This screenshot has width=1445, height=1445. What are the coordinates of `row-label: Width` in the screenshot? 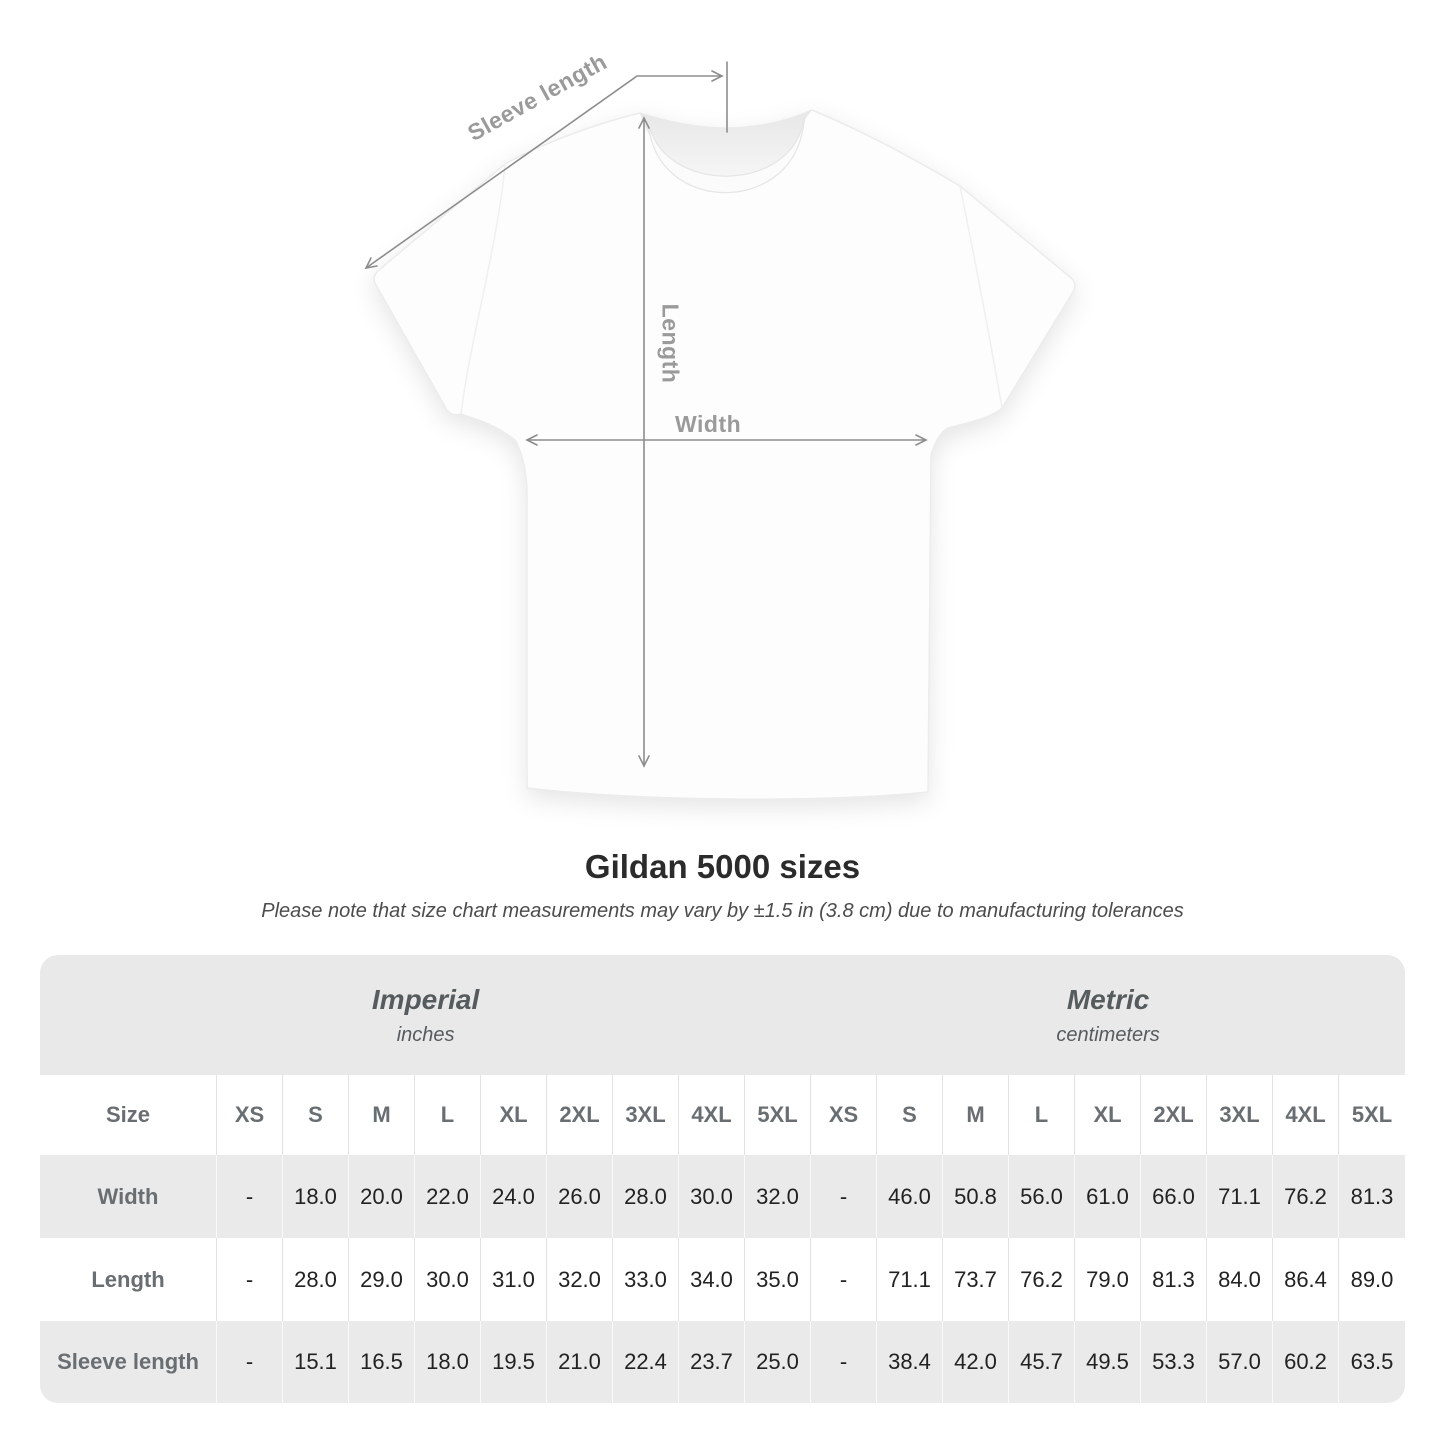 It's located at (128, 1196).